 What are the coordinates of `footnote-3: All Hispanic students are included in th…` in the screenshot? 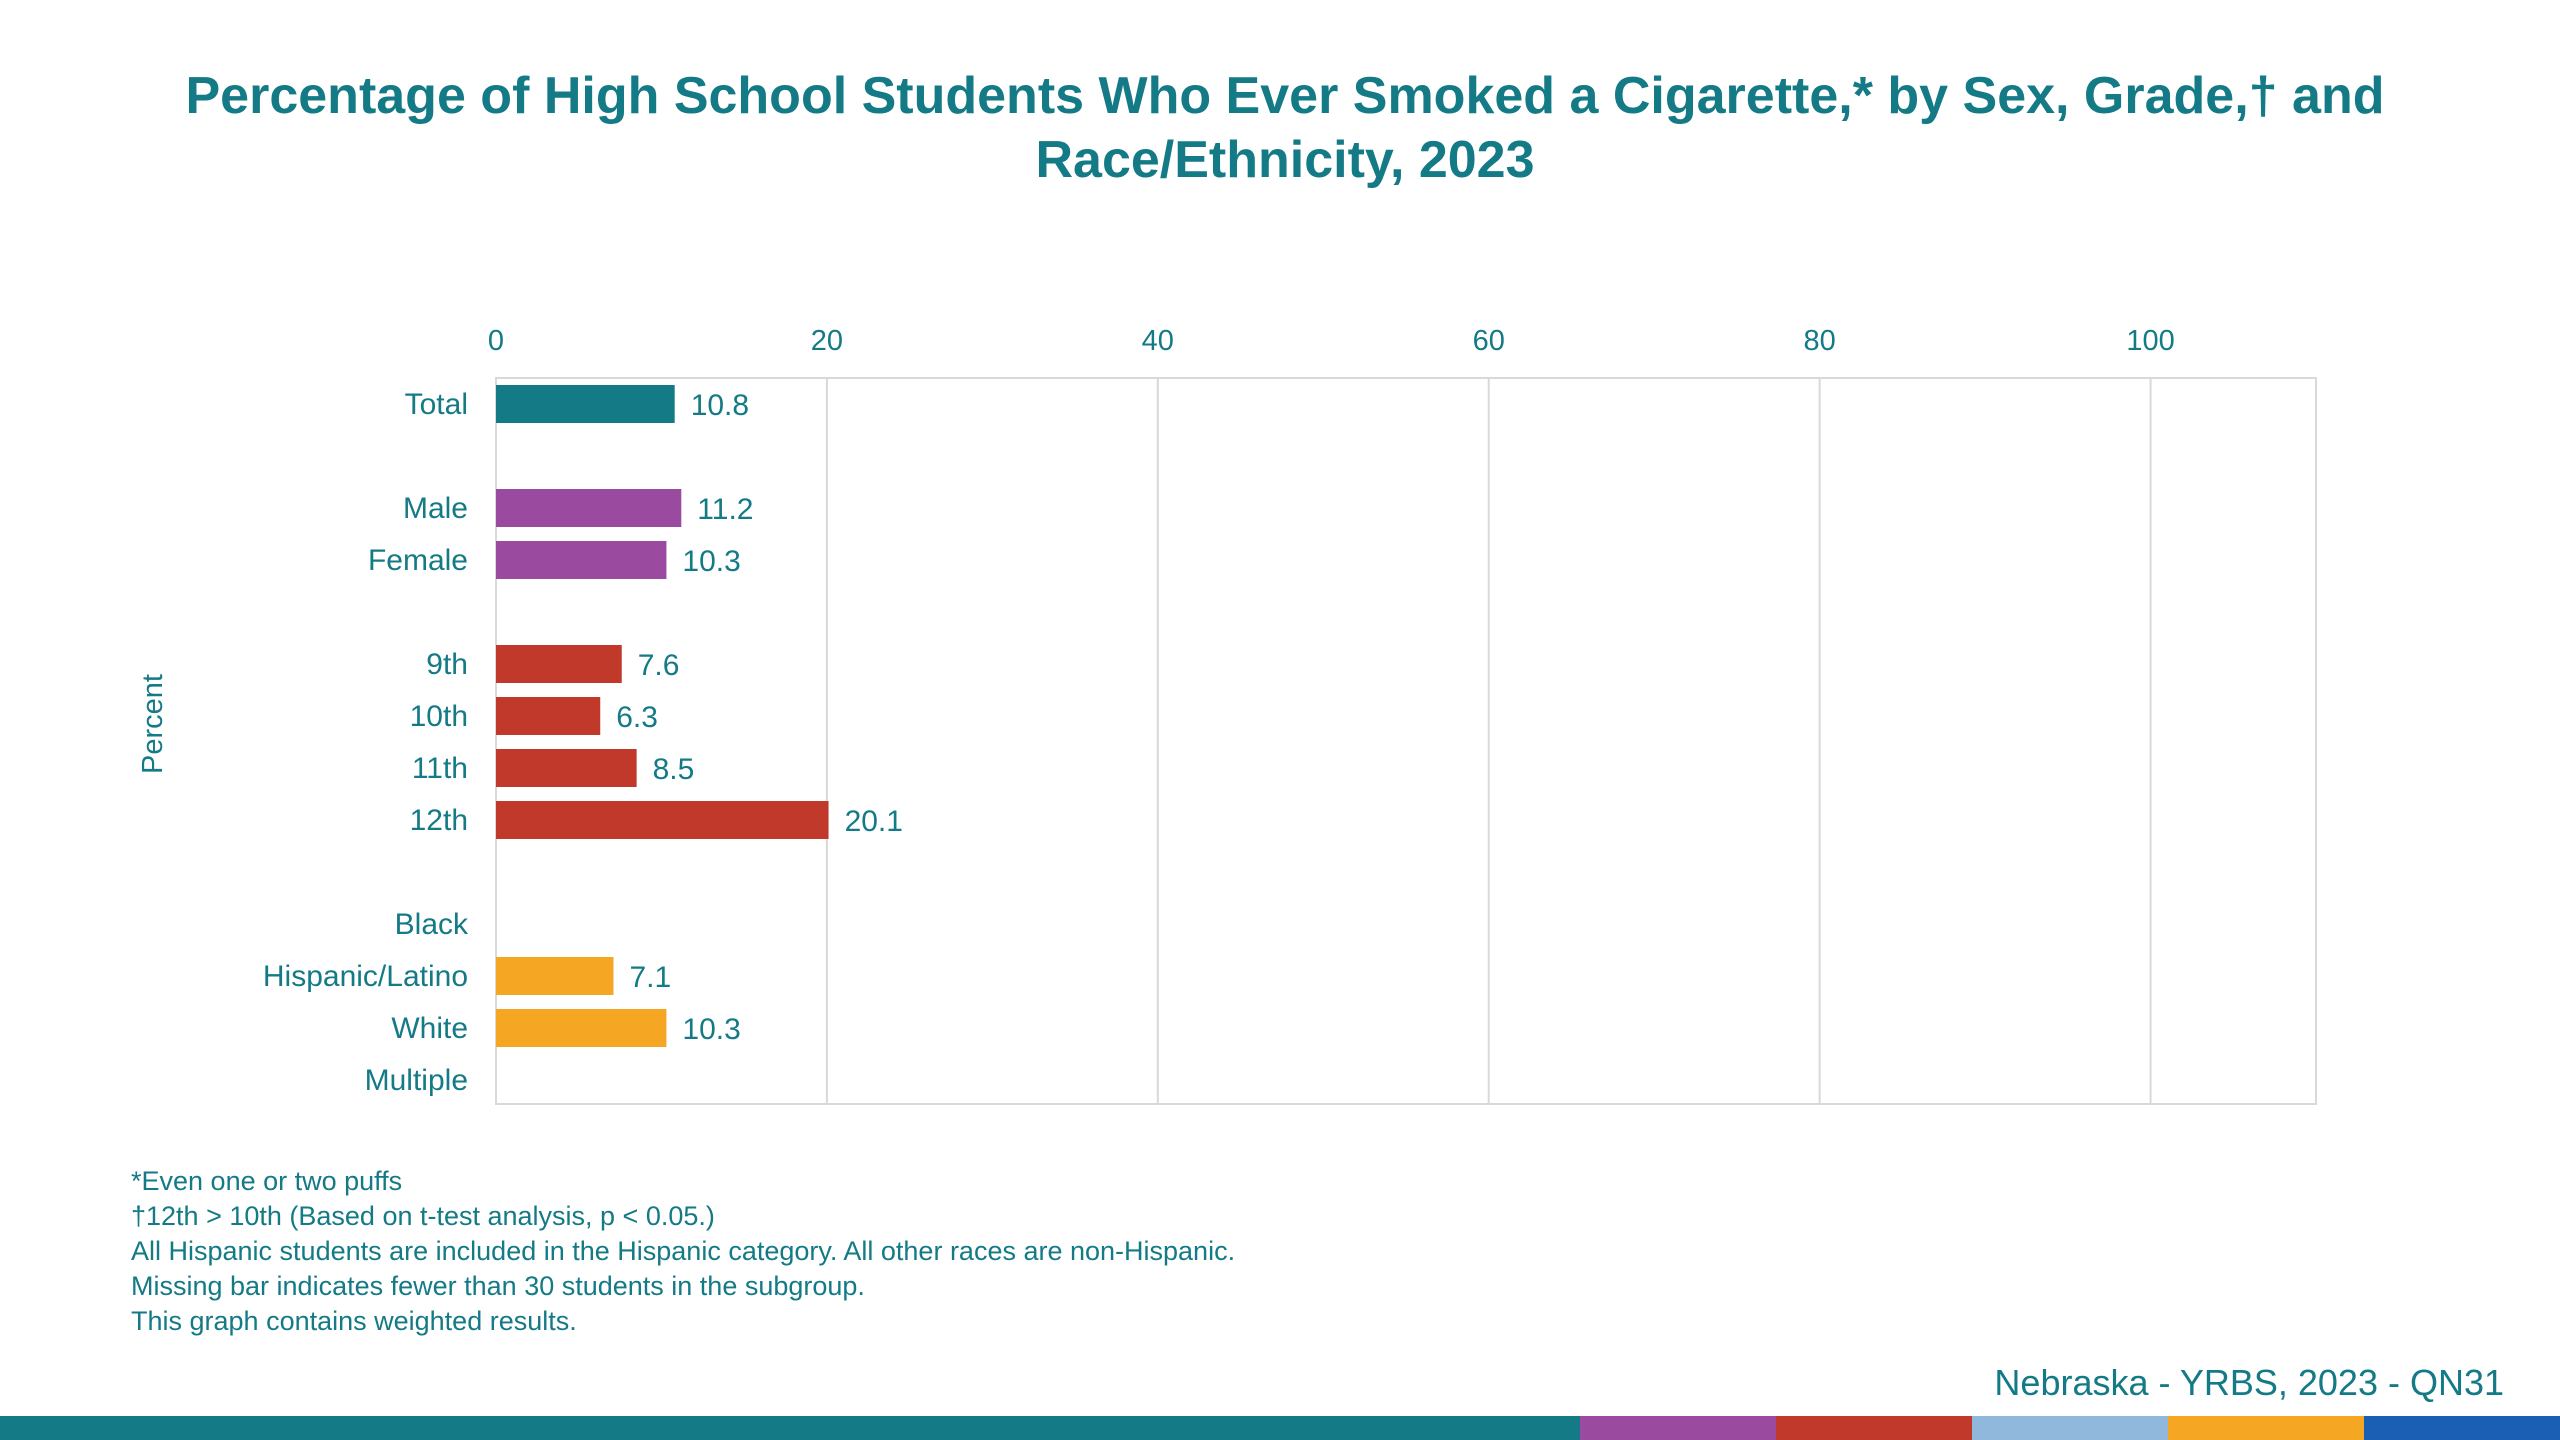 It's located at (683, 1251).